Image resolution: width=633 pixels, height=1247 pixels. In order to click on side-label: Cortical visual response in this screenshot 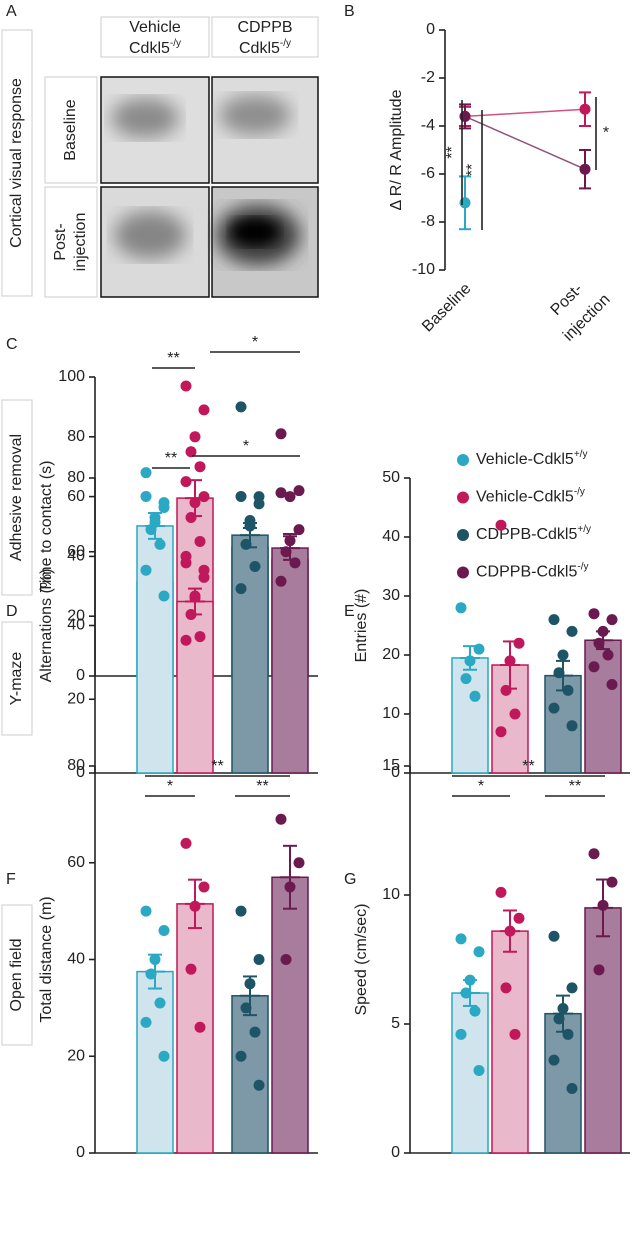, I will do `click(16, 163)`.